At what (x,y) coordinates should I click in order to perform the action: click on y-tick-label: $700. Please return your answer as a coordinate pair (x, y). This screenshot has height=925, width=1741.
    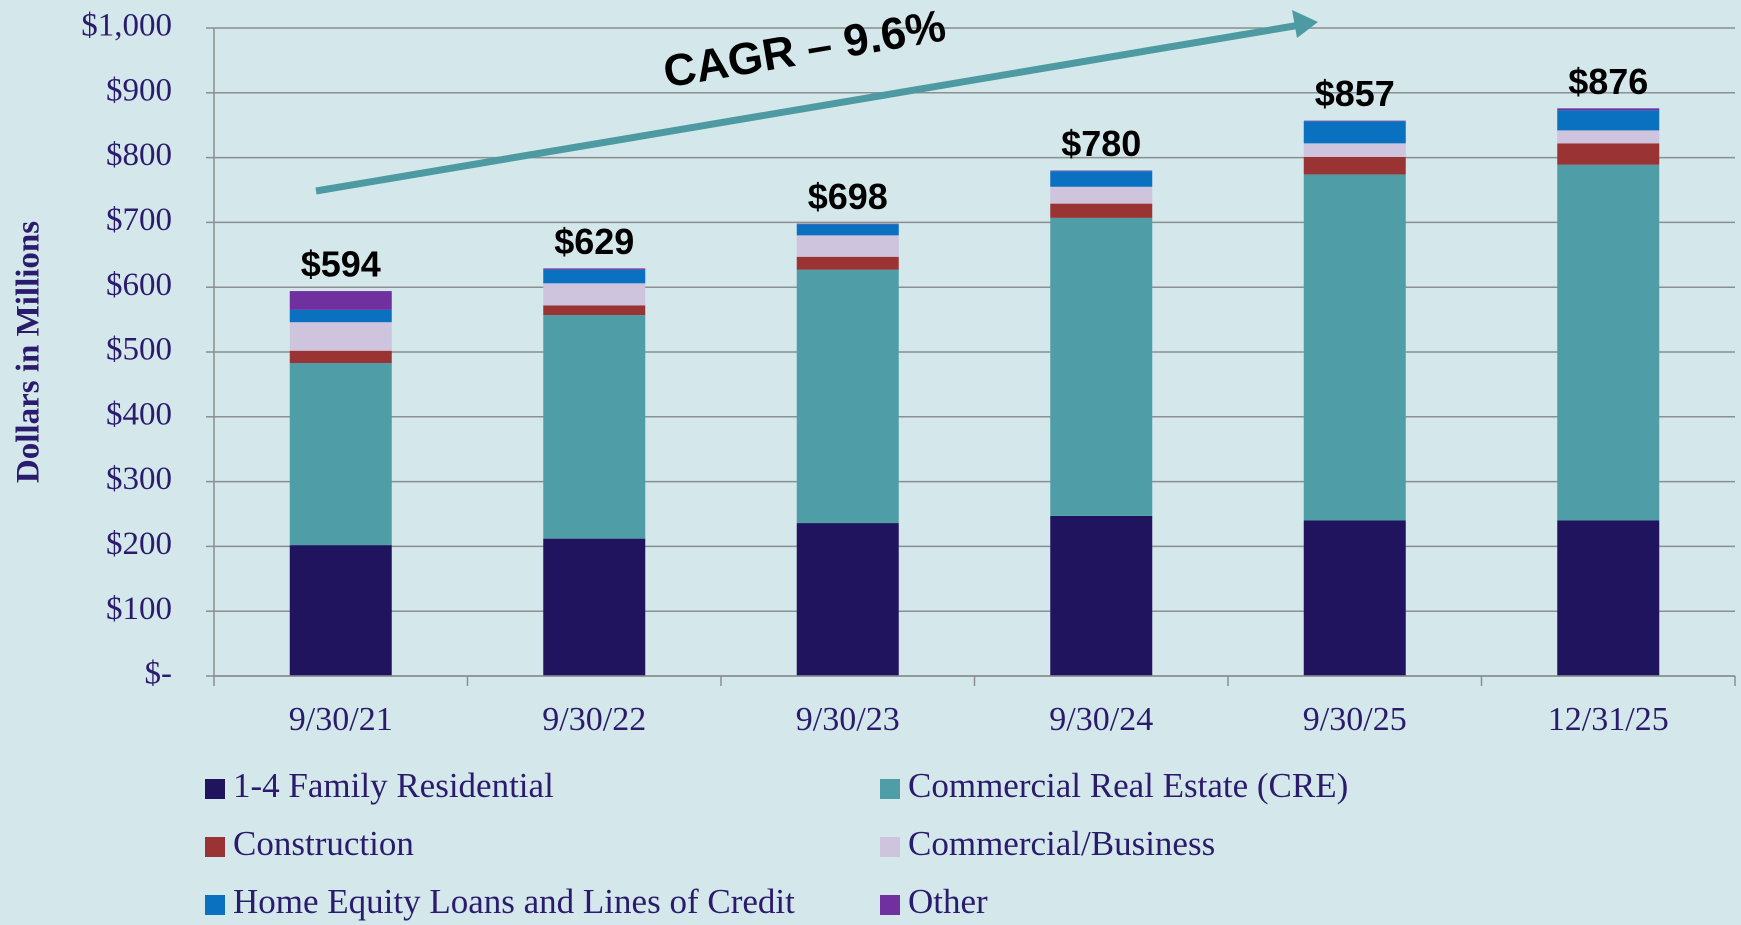
    Looking at the image, I should click on (139, 220).